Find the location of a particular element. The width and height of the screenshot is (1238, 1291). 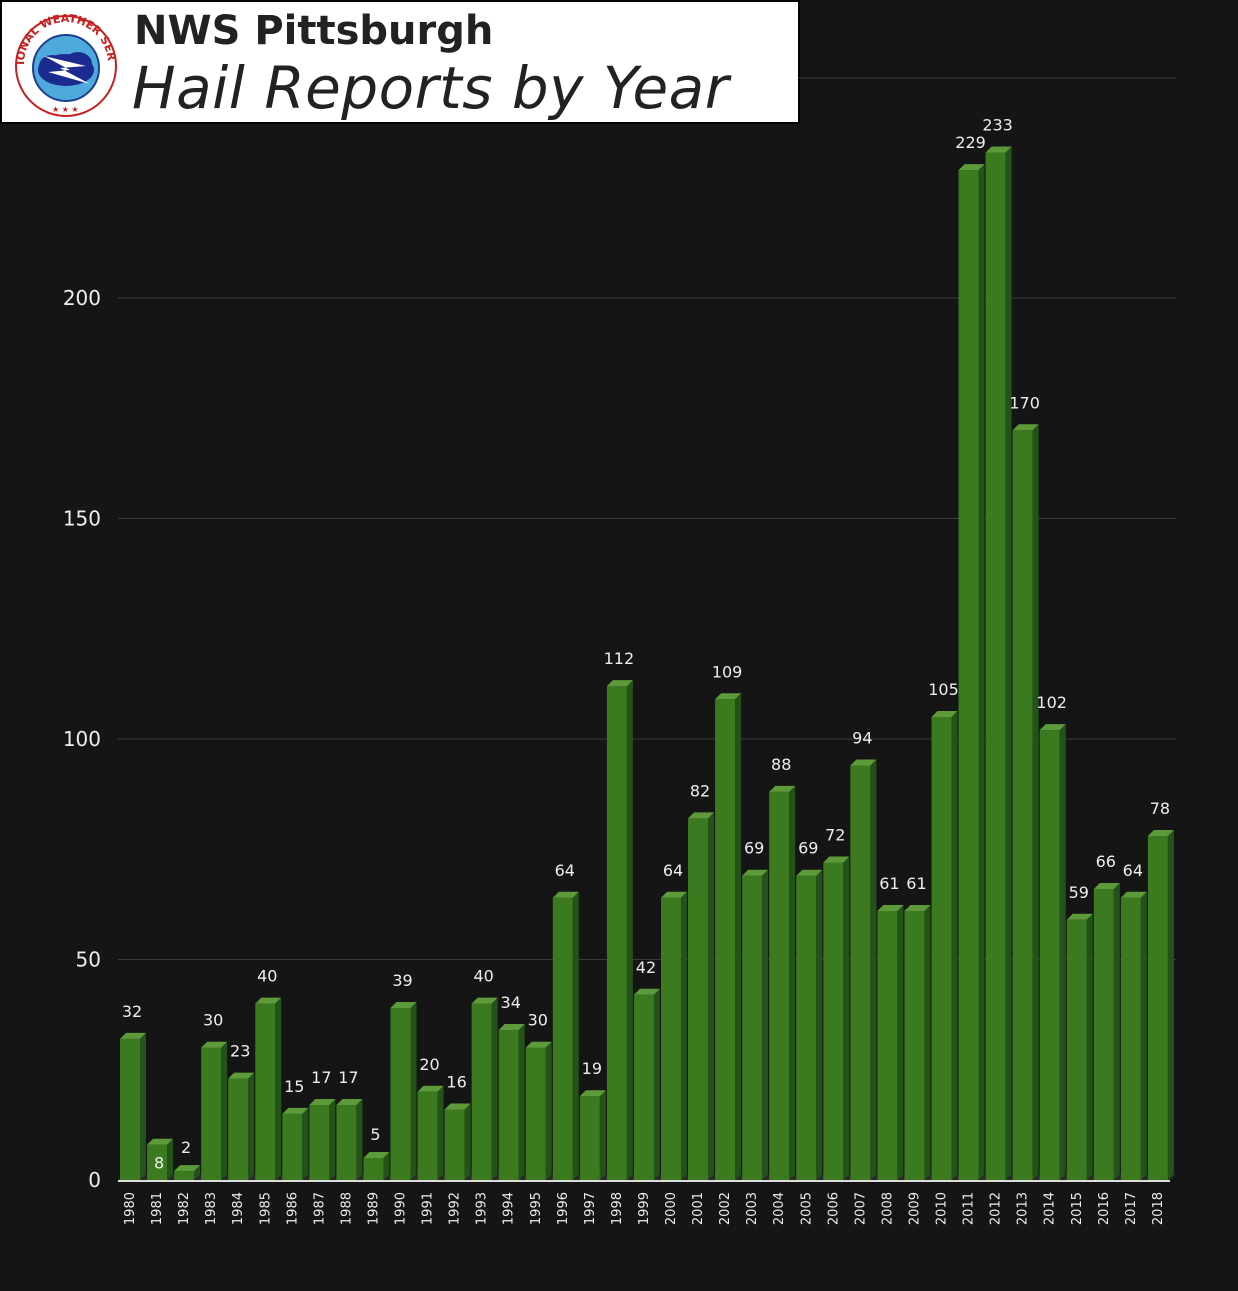

x-tick-label: 1990 is located at coordinates (401, 1208).